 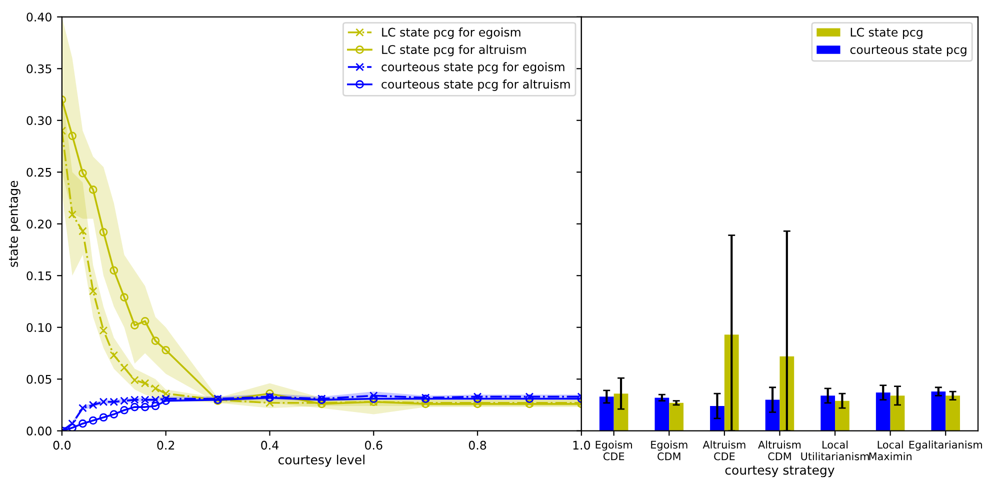 What do you see at coordinates (39, 327) in the screenshot?
I see `y-tick-label: 0.10` at bounding box center [39, 327].